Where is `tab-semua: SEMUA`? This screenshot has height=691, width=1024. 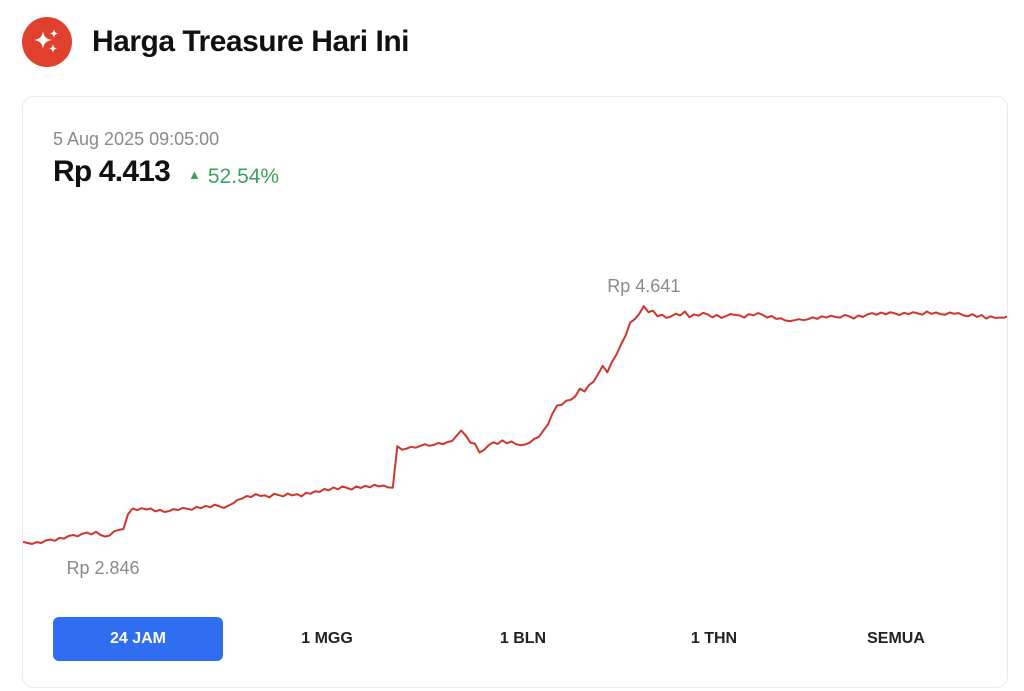
tab-semua: SEMUA is located at coordinates (896, 638).